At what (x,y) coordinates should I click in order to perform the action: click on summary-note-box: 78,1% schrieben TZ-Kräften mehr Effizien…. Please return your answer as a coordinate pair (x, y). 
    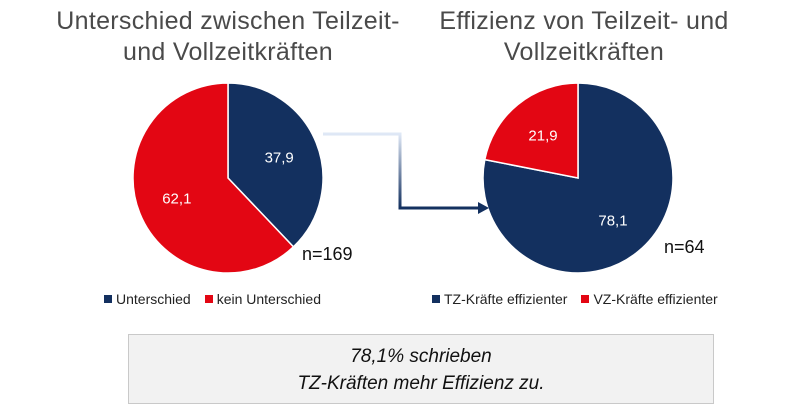
    Looking at the image, I should click on (421, 369).